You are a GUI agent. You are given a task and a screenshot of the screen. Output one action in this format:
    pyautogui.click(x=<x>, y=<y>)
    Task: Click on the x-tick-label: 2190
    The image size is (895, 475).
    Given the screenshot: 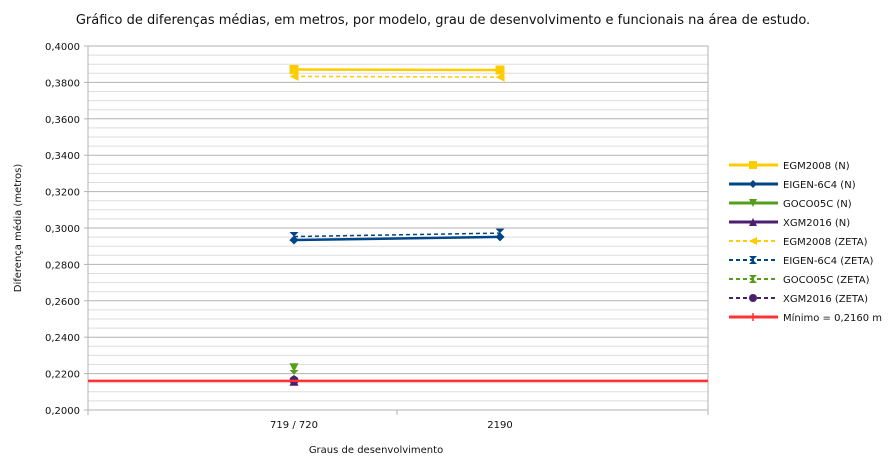 What is the action you would take?
    pyautogui.click(x=499, y=425)
    